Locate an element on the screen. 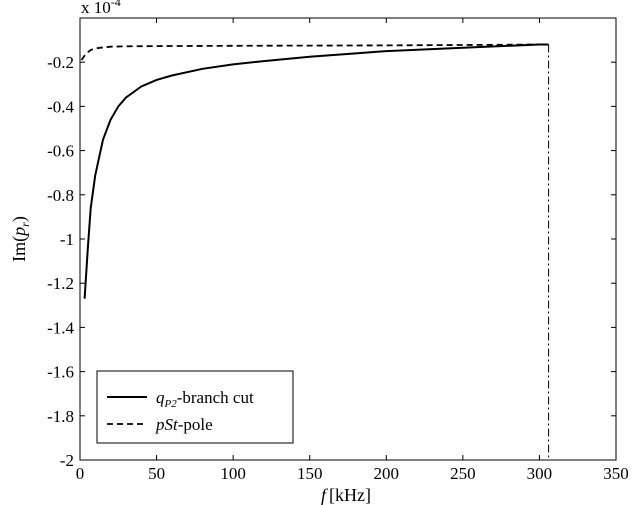  legend-branch-cut-sub: P2 is located at coordinates (171, 404).